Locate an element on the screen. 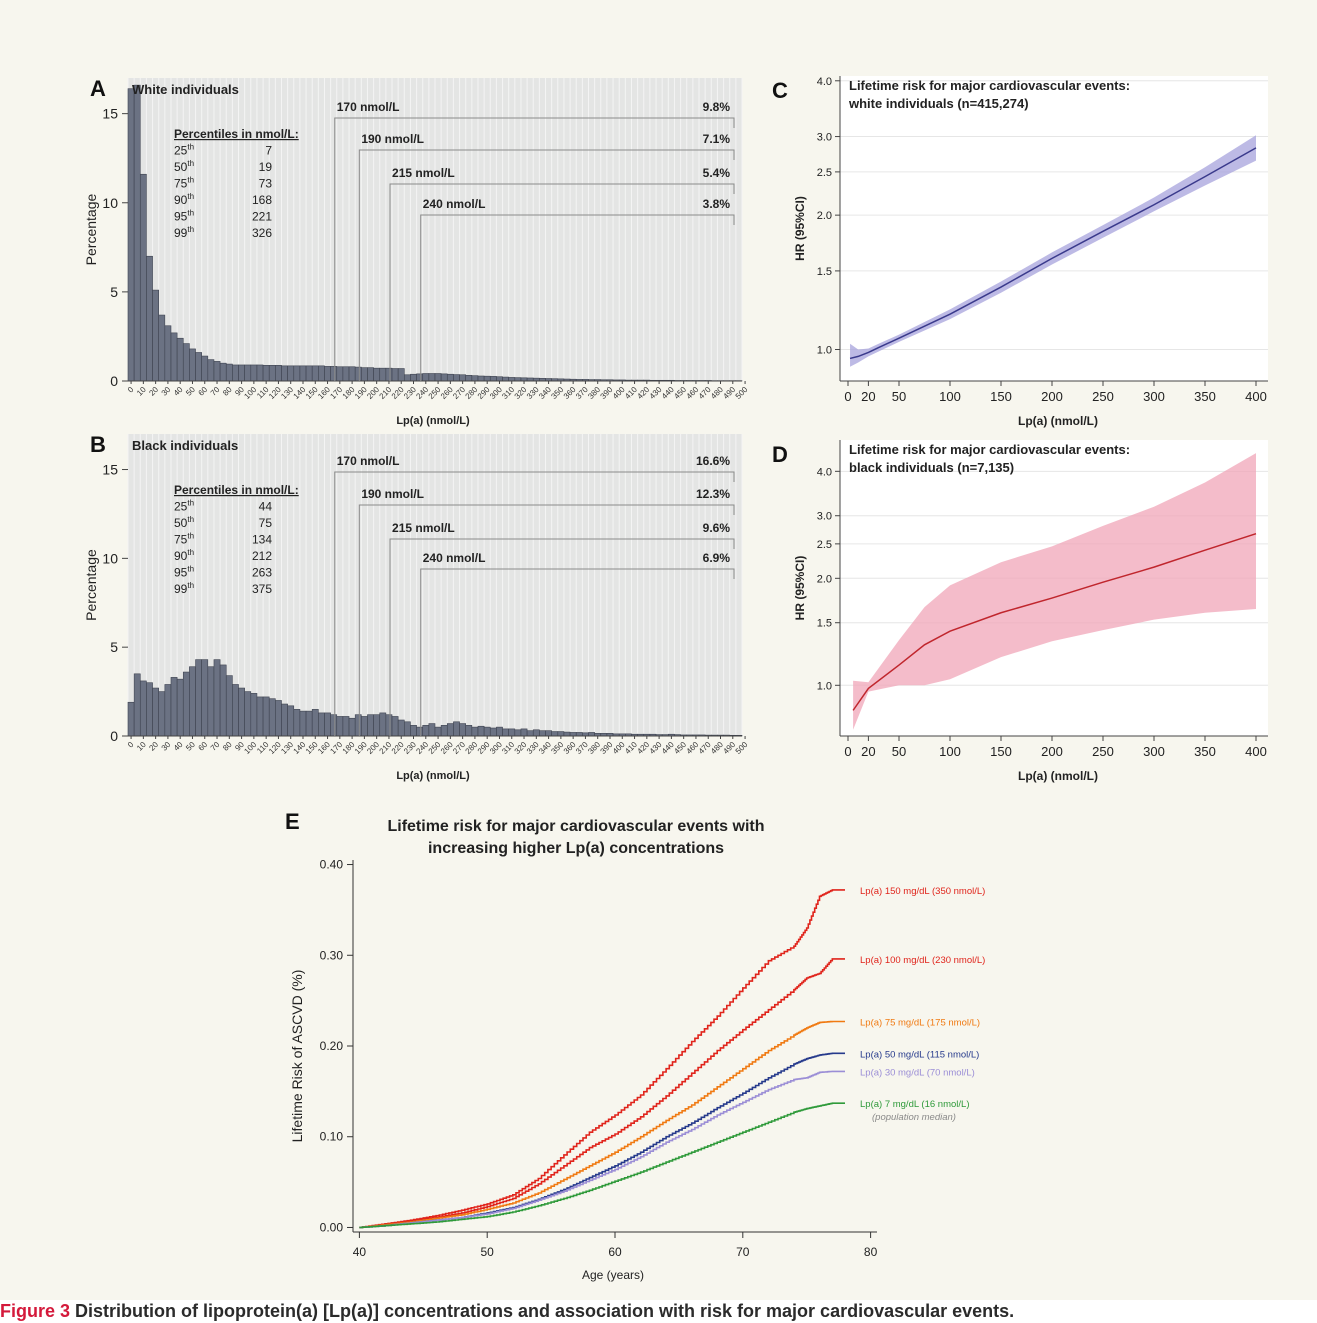 The image size is (1317, 1323). panel-title: Black individuals is located at coordinates (185, 445).